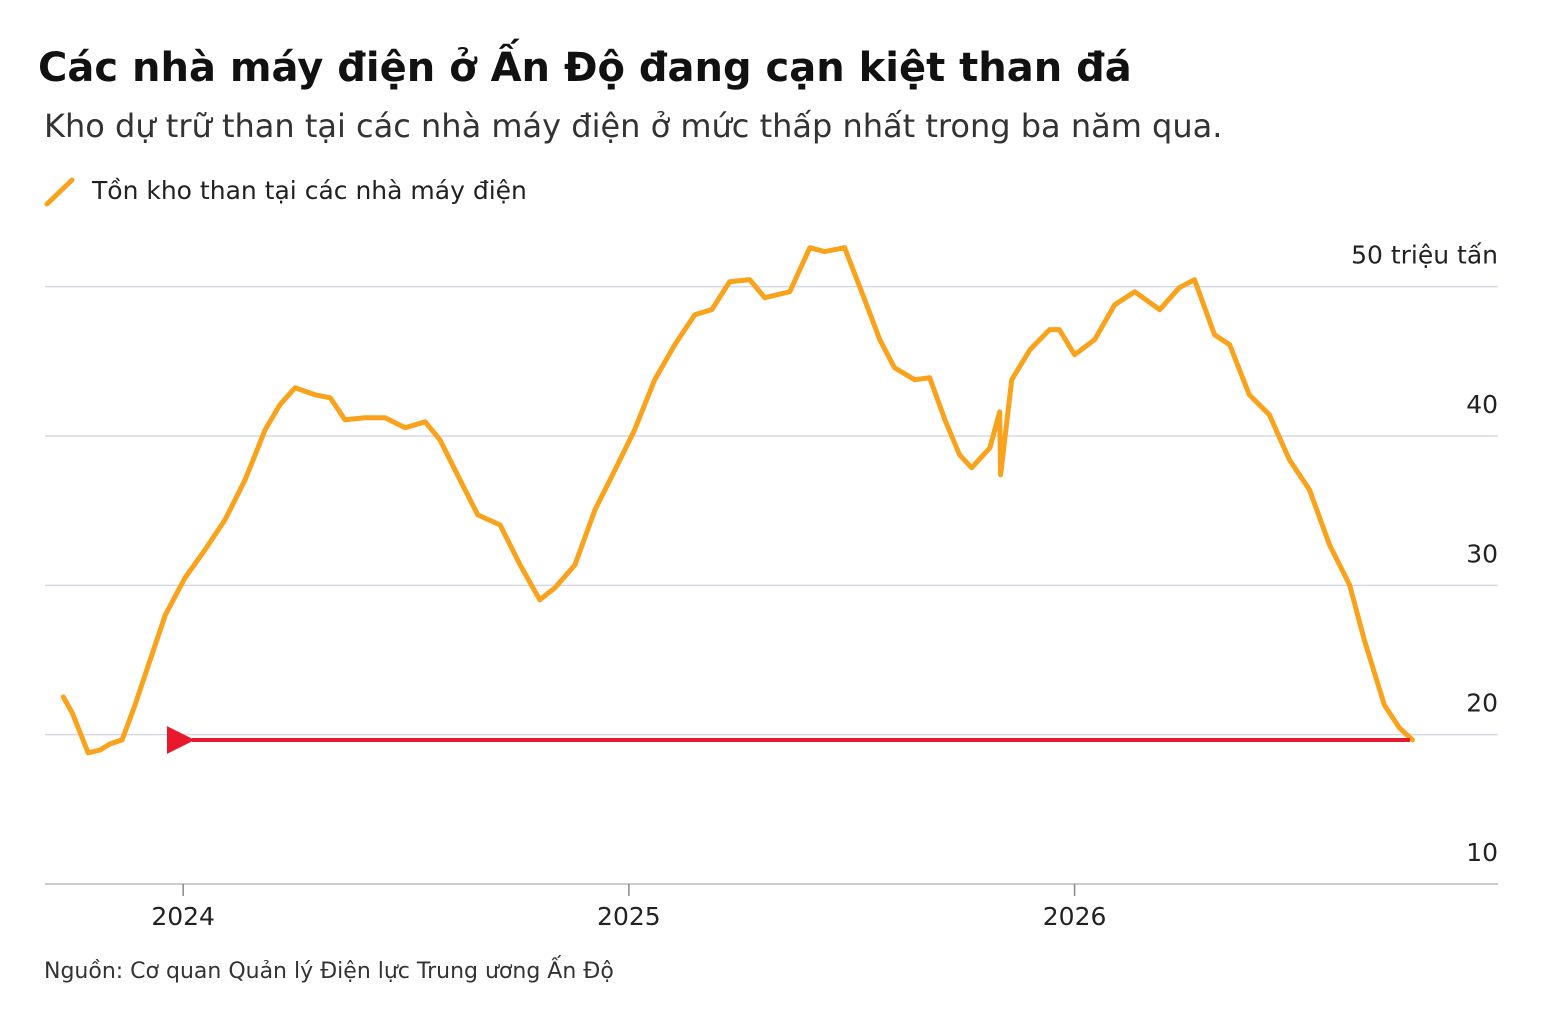  Describe the element at coordinates (1482, 703) in the screenshot. I see `y-tick-label: 20` at that location.